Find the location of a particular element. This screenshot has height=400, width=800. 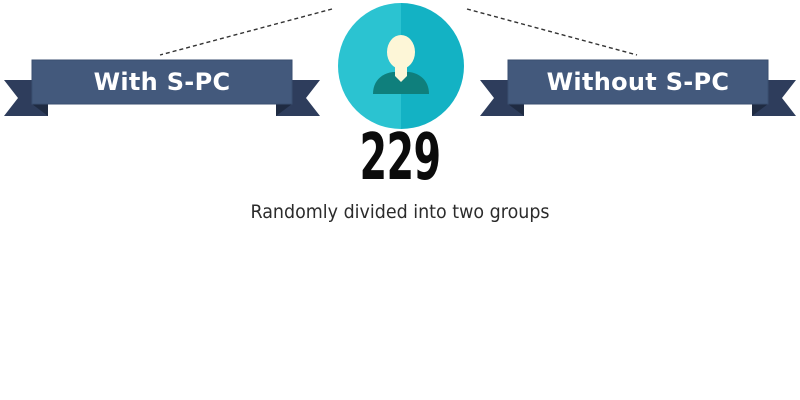

connector-line-right is located at coordinates (552, 32).